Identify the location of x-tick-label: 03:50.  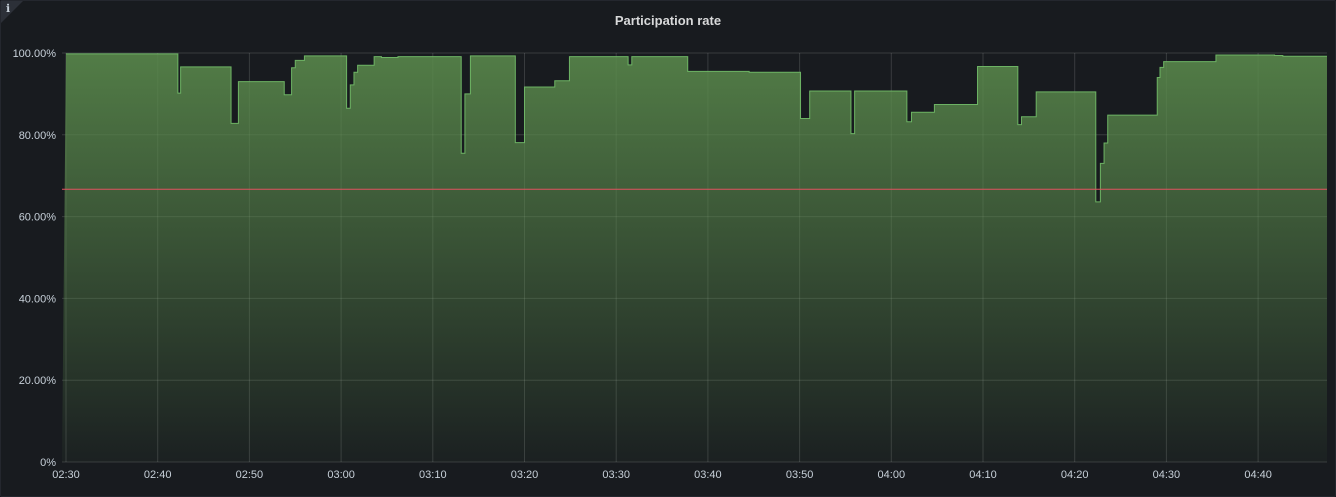
(800, 475).